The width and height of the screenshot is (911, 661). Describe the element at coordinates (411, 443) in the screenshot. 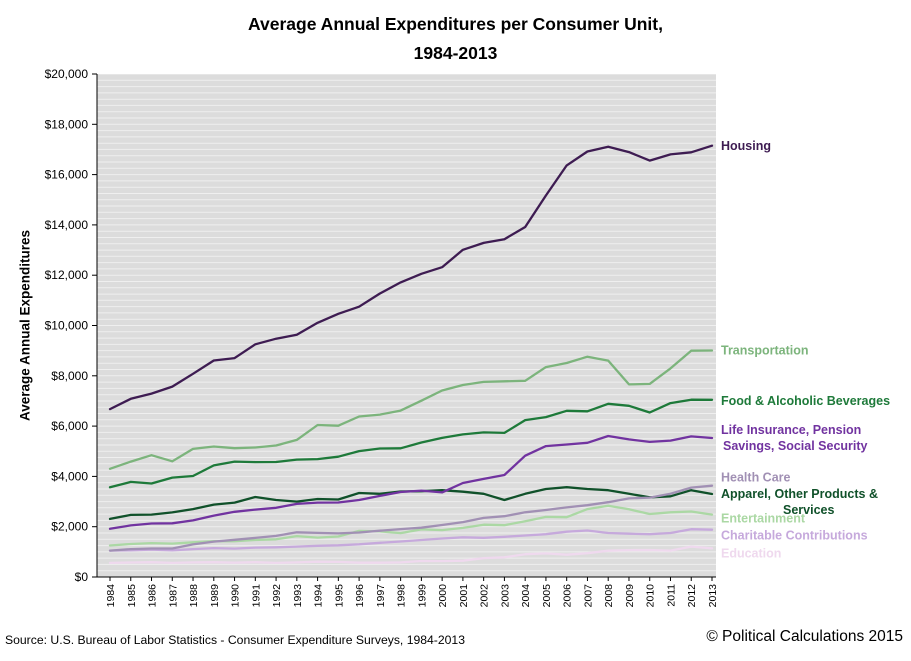

I see `series-line-food_alcohol` at that location.